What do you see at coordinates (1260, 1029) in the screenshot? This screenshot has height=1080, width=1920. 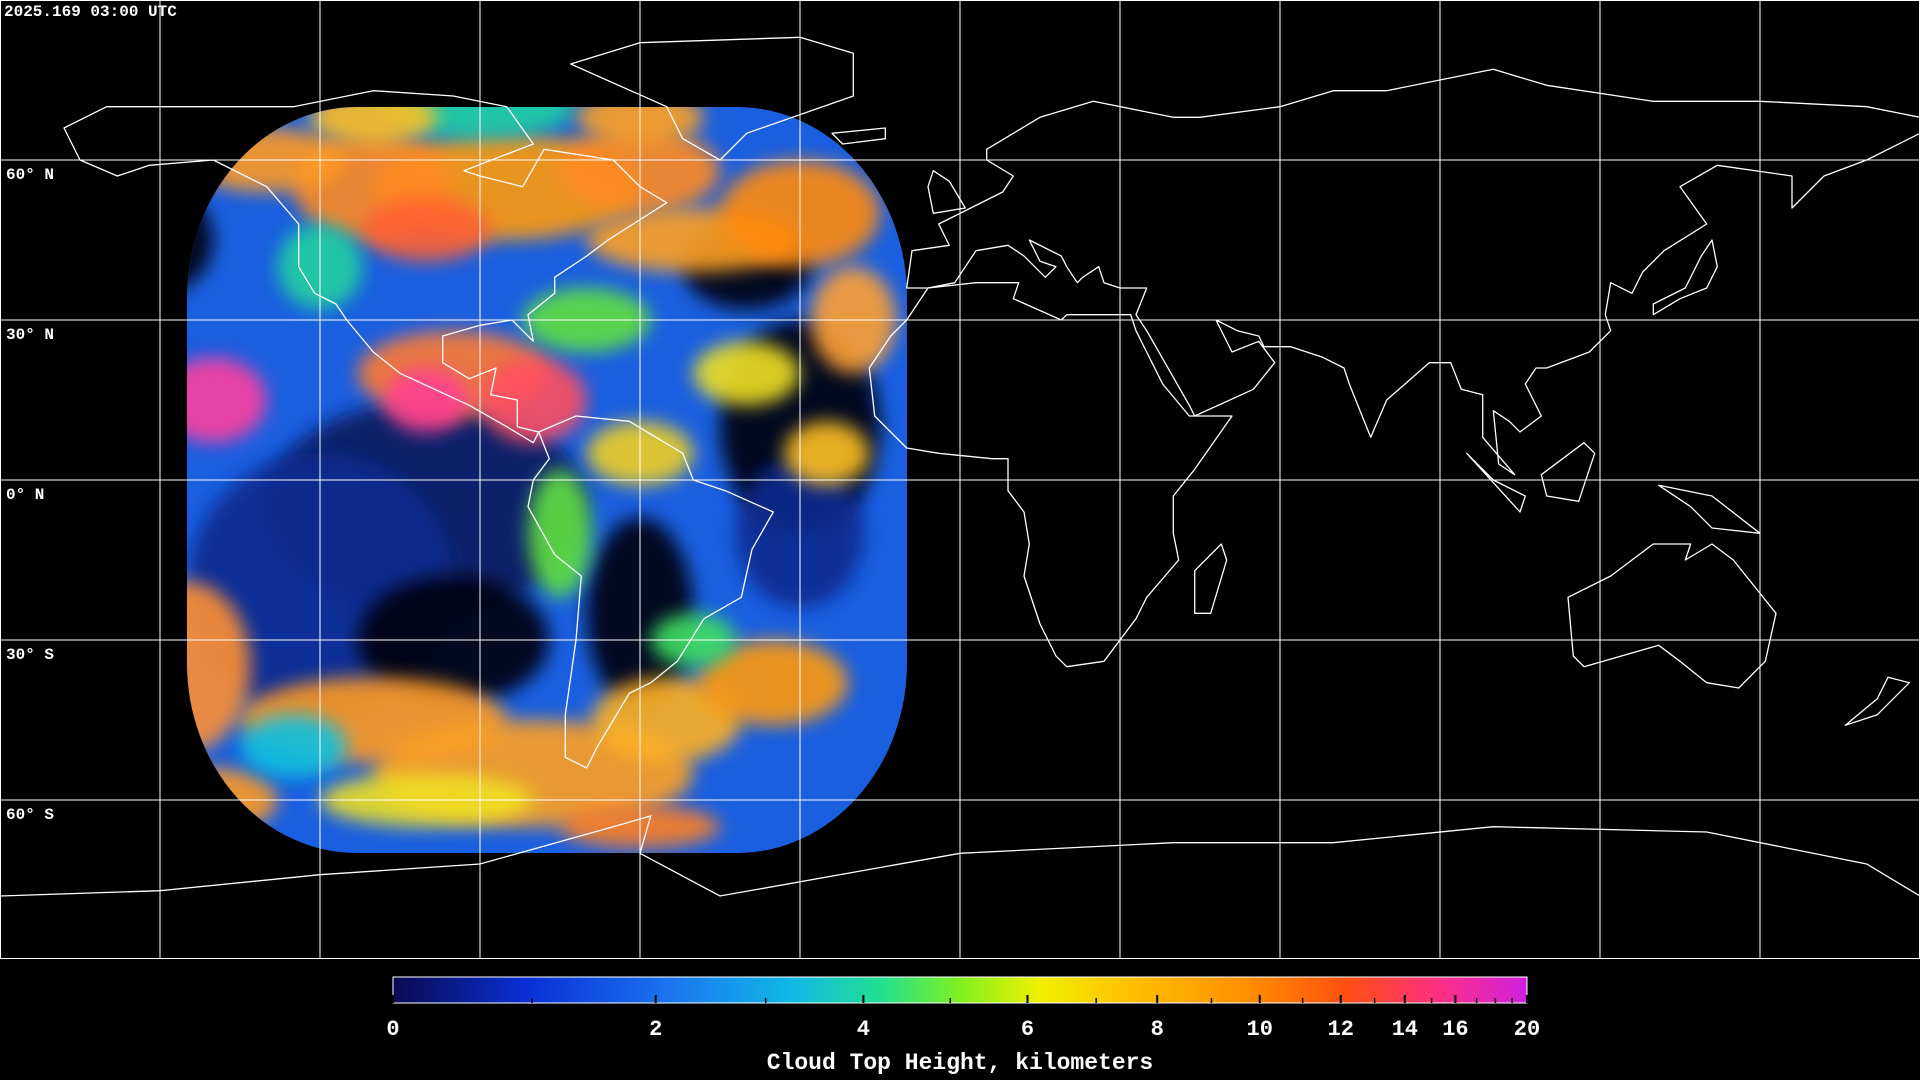 I see `colorbar-tick-label: 10` at bounding box center [1260, 1029].